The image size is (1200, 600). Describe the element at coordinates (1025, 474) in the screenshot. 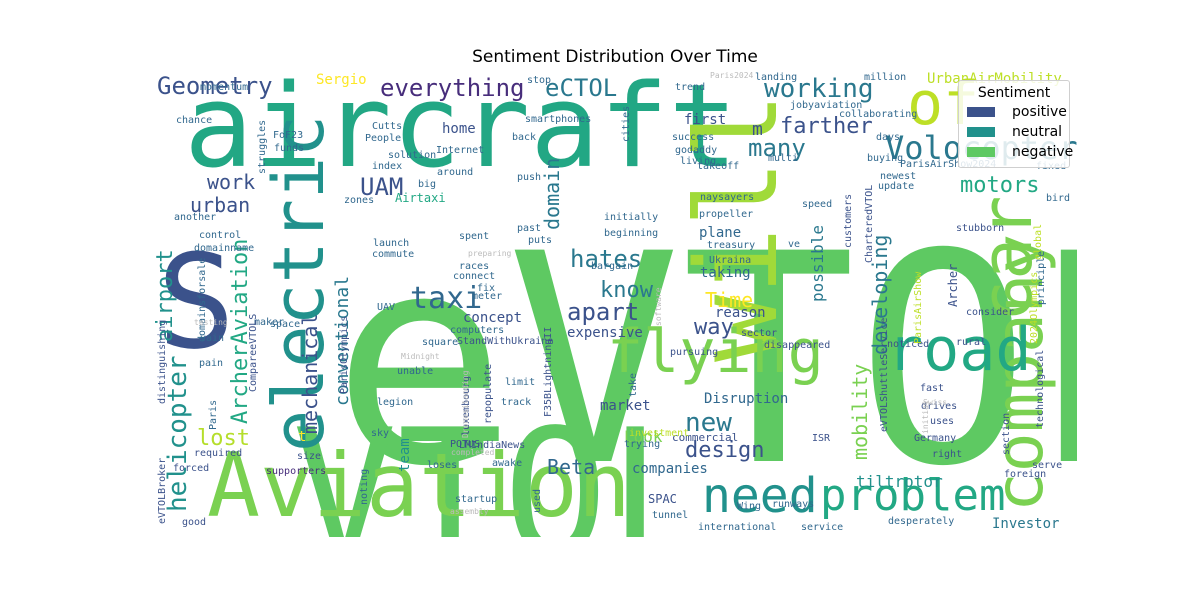

I see `word-foreign: foreign` at that location.